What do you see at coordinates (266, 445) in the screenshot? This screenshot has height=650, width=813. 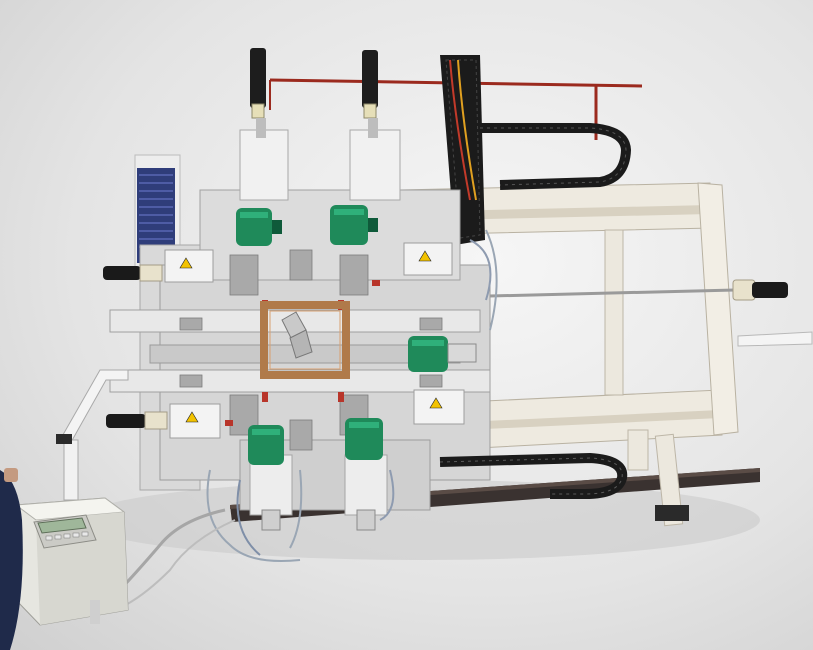 I see `spindle-motor-bottom-left` at bounding box center [266, 445].